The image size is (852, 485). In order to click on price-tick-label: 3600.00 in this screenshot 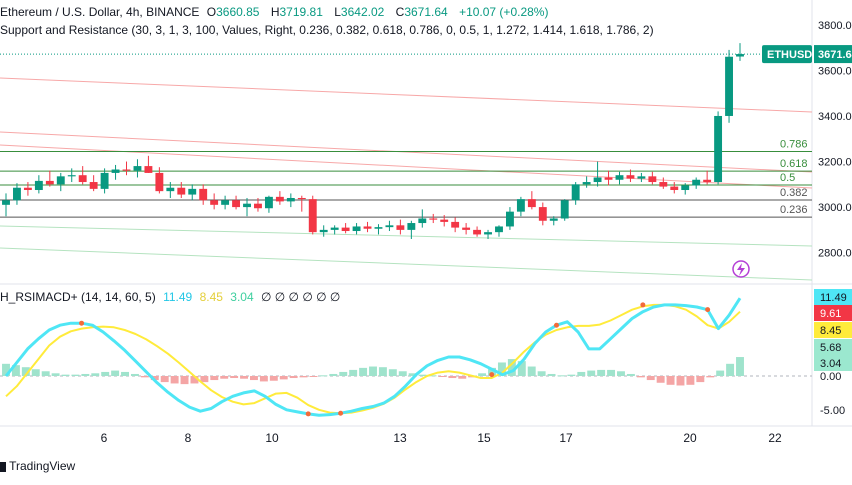, I will do `click(835, 71)`.